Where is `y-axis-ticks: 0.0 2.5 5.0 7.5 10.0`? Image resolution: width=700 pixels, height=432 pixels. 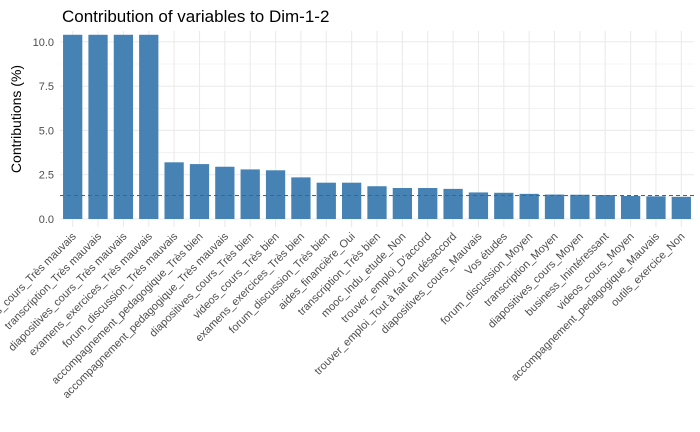
y-axis-ticks: 0.0 2.5 5.0 7.5 10.0 is located at coordinates (43, 131).